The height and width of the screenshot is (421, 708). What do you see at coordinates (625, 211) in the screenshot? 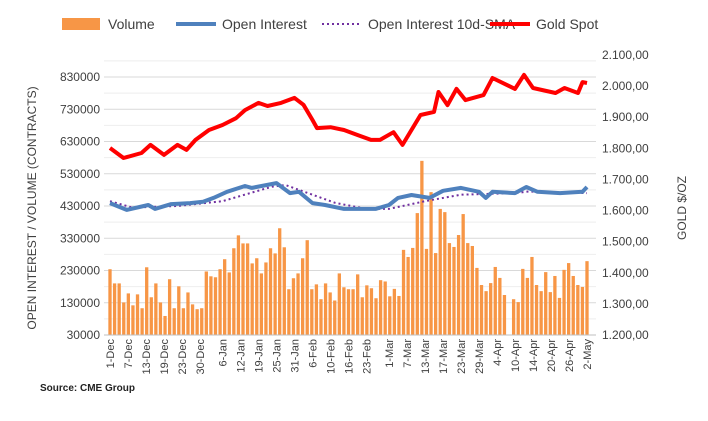
I see `right-tick-label: 1.600,00` at bounding box center [625, 211].